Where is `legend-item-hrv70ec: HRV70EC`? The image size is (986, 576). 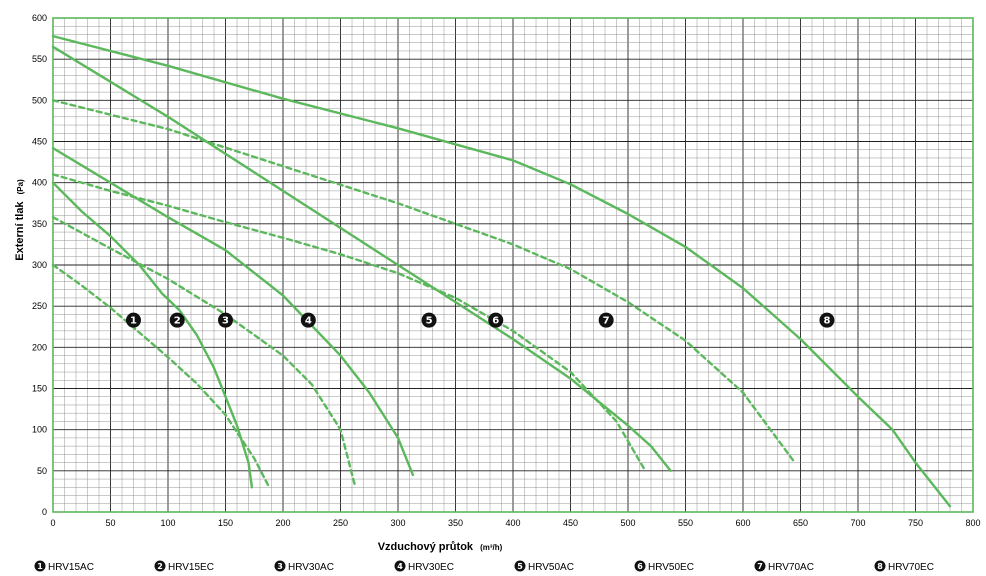
legend-item-hrv70ec: HRV70EC is located at coordinates (911, 567).